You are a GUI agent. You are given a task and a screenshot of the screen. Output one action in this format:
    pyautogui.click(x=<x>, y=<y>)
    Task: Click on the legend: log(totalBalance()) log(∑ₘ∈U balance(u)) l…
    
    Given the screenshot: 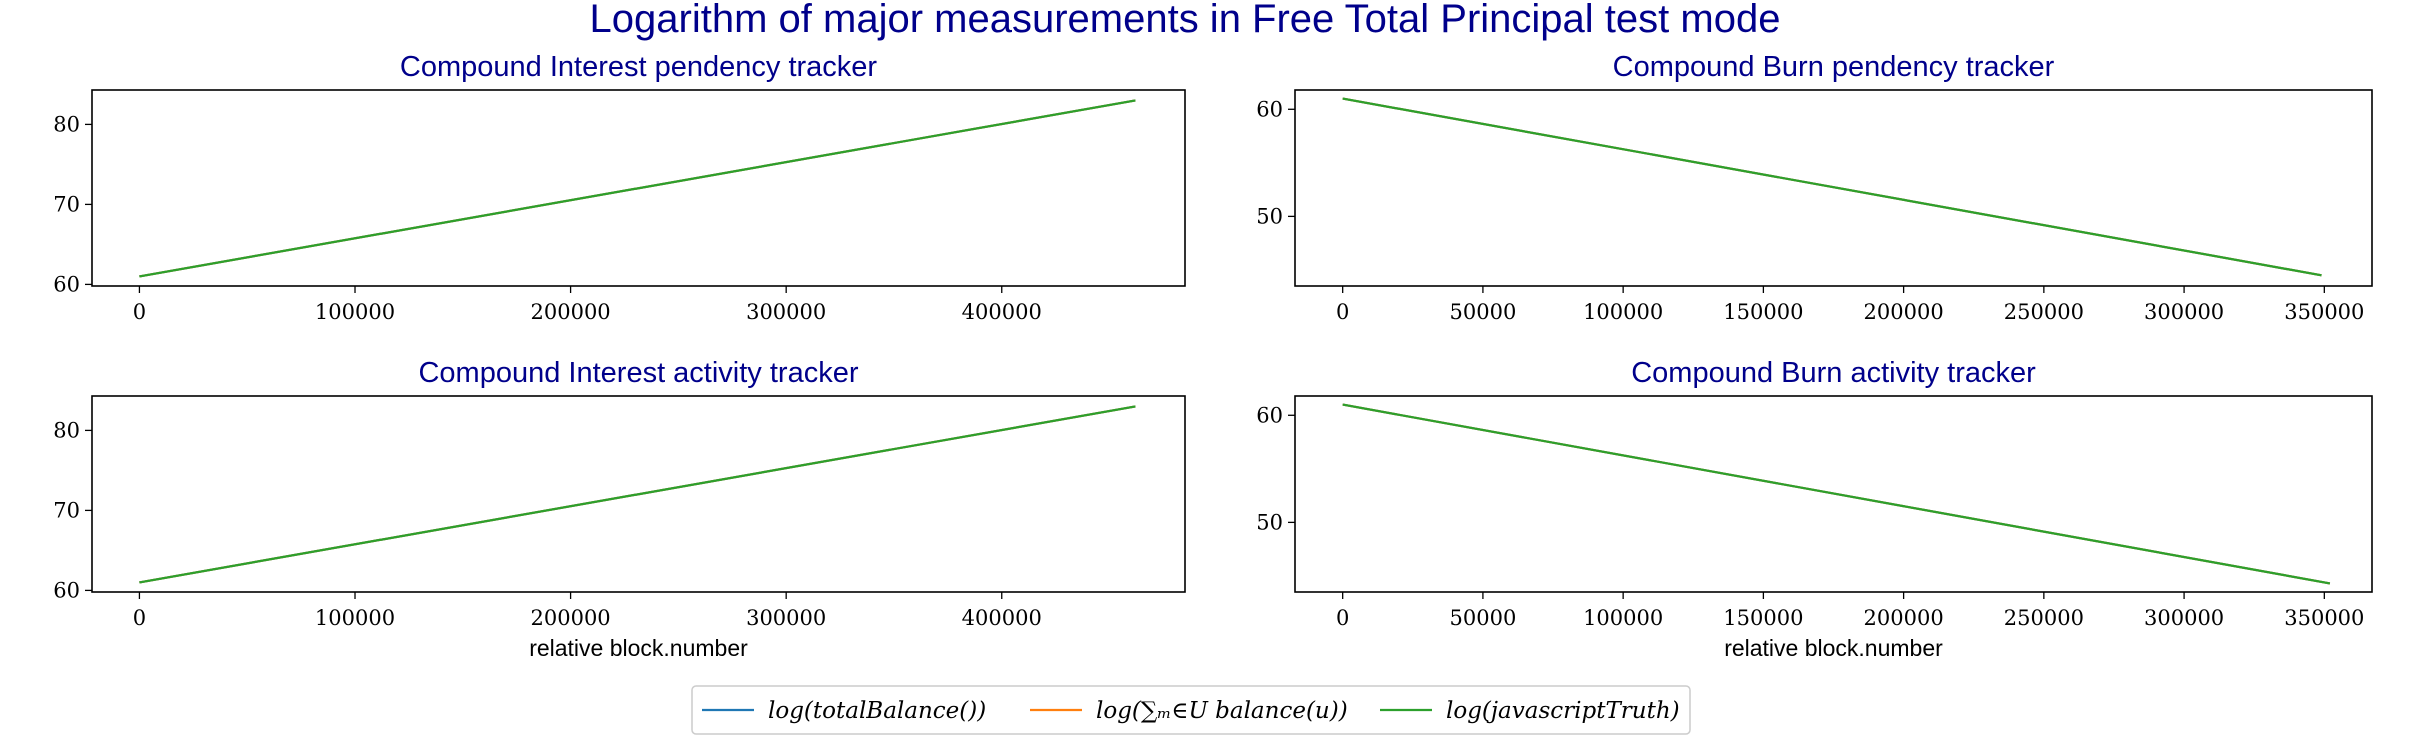 What is the action you would take?
    pyautogui.click(x=1191, y=710)
    